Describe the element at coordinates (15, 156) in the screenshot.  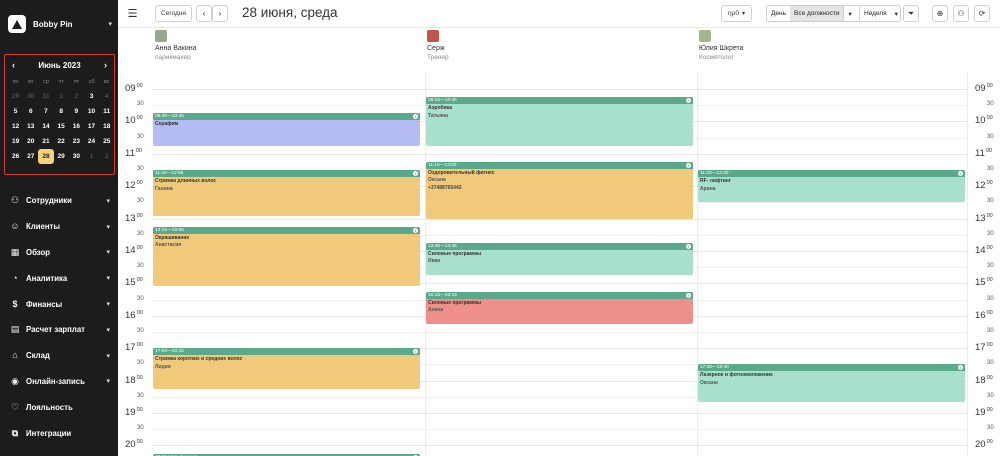
I see `calendar-day: 26` at that location.